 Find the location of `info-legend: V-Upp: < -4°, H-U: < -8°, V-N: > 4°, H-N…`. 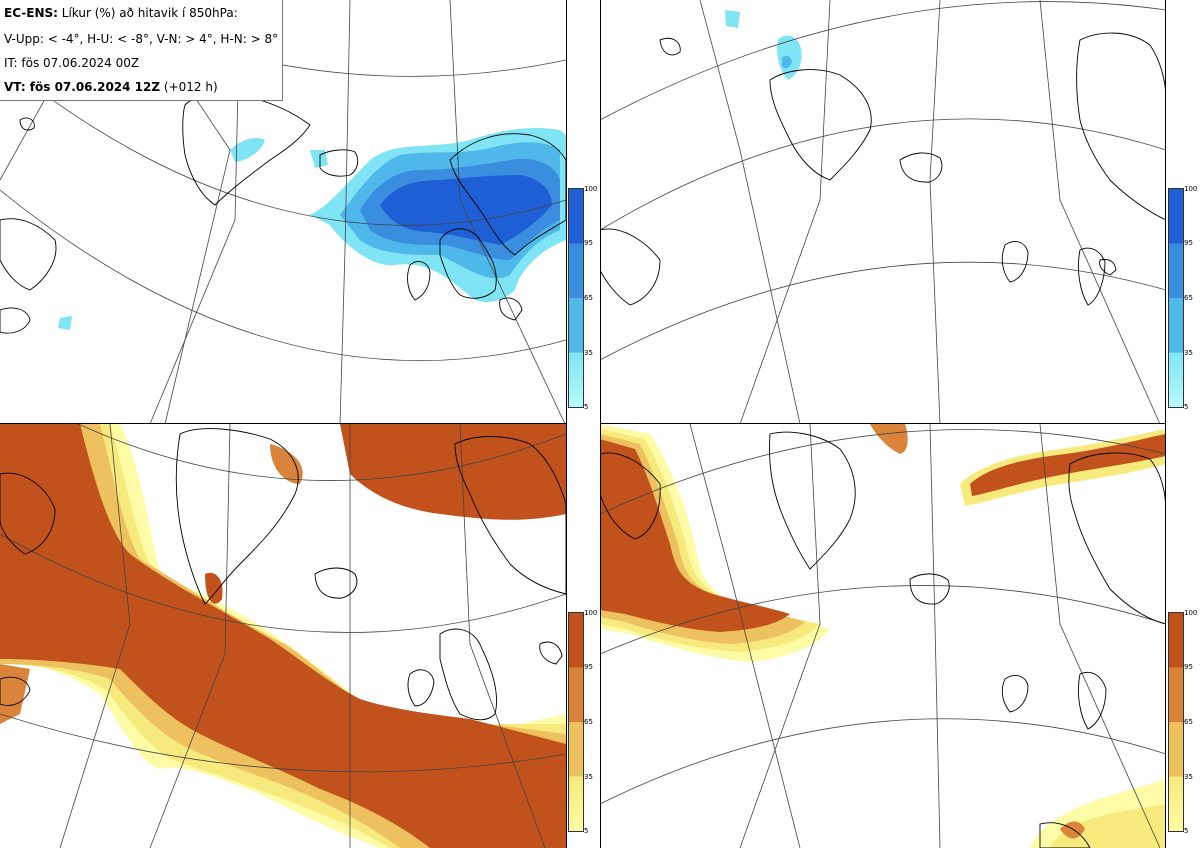

info-legend: V-Upp: < -4°, H-U: < -8°, V-N: > 4°, H-N… is located at coordinates (141, 39).